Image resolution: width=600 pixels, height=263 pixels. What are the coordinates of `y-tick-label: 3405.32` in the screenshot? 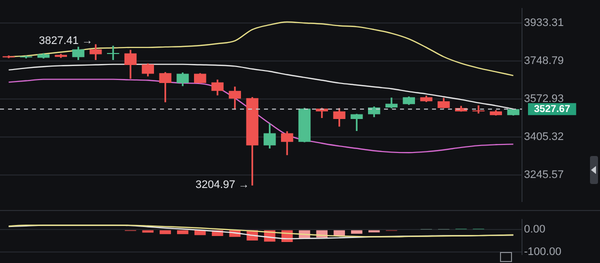 It's located at (544, 137).